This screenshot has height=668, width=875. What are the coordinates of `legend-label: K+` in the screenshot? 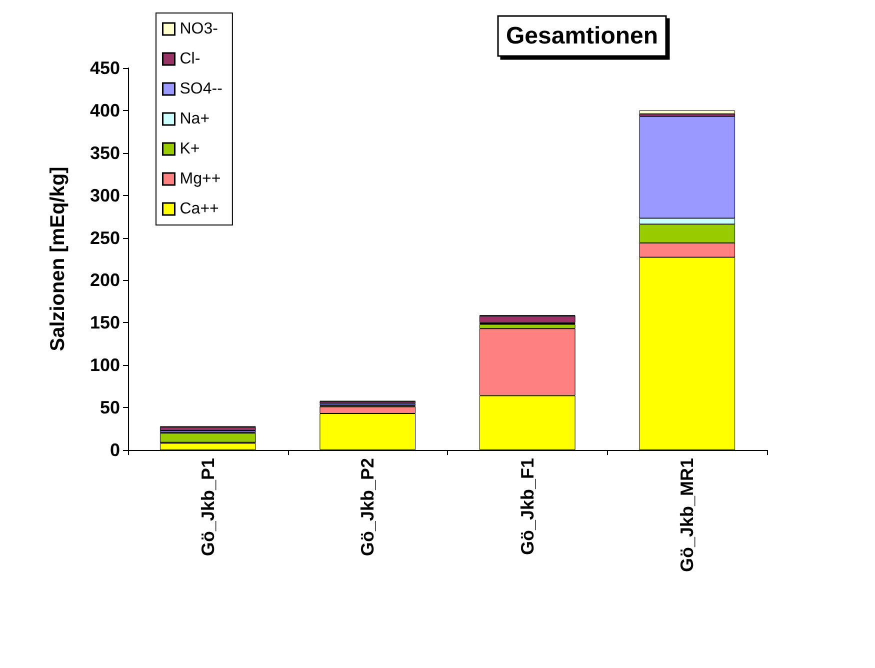 It's located at (190, 149).